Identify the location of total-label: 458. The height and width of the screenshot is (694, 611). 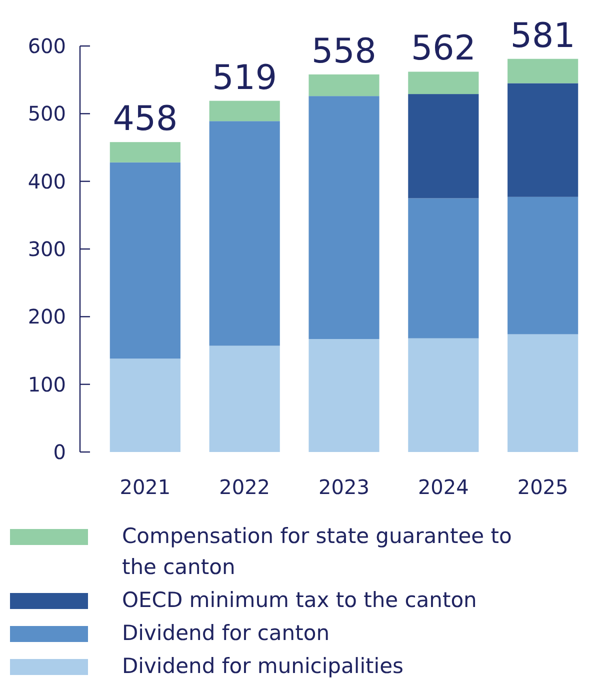
(145, 119).